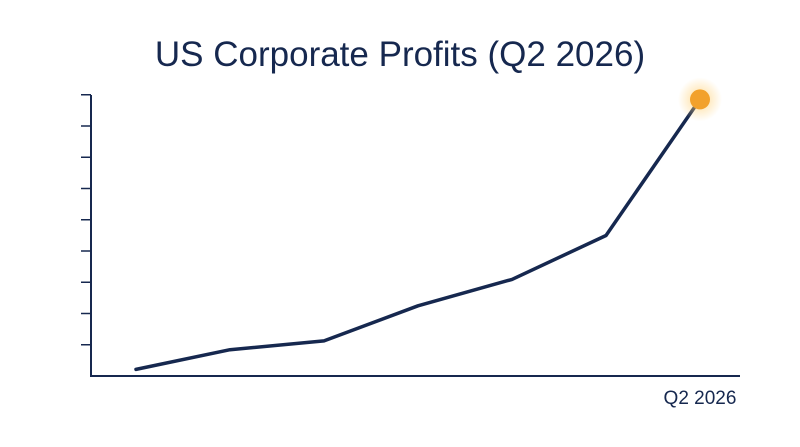  What do you see at coordinates (400, 54) in the screenshot?
I see `chart-title: US Corporate Profits (Q2 2026)` at bounding box center [400, 54].